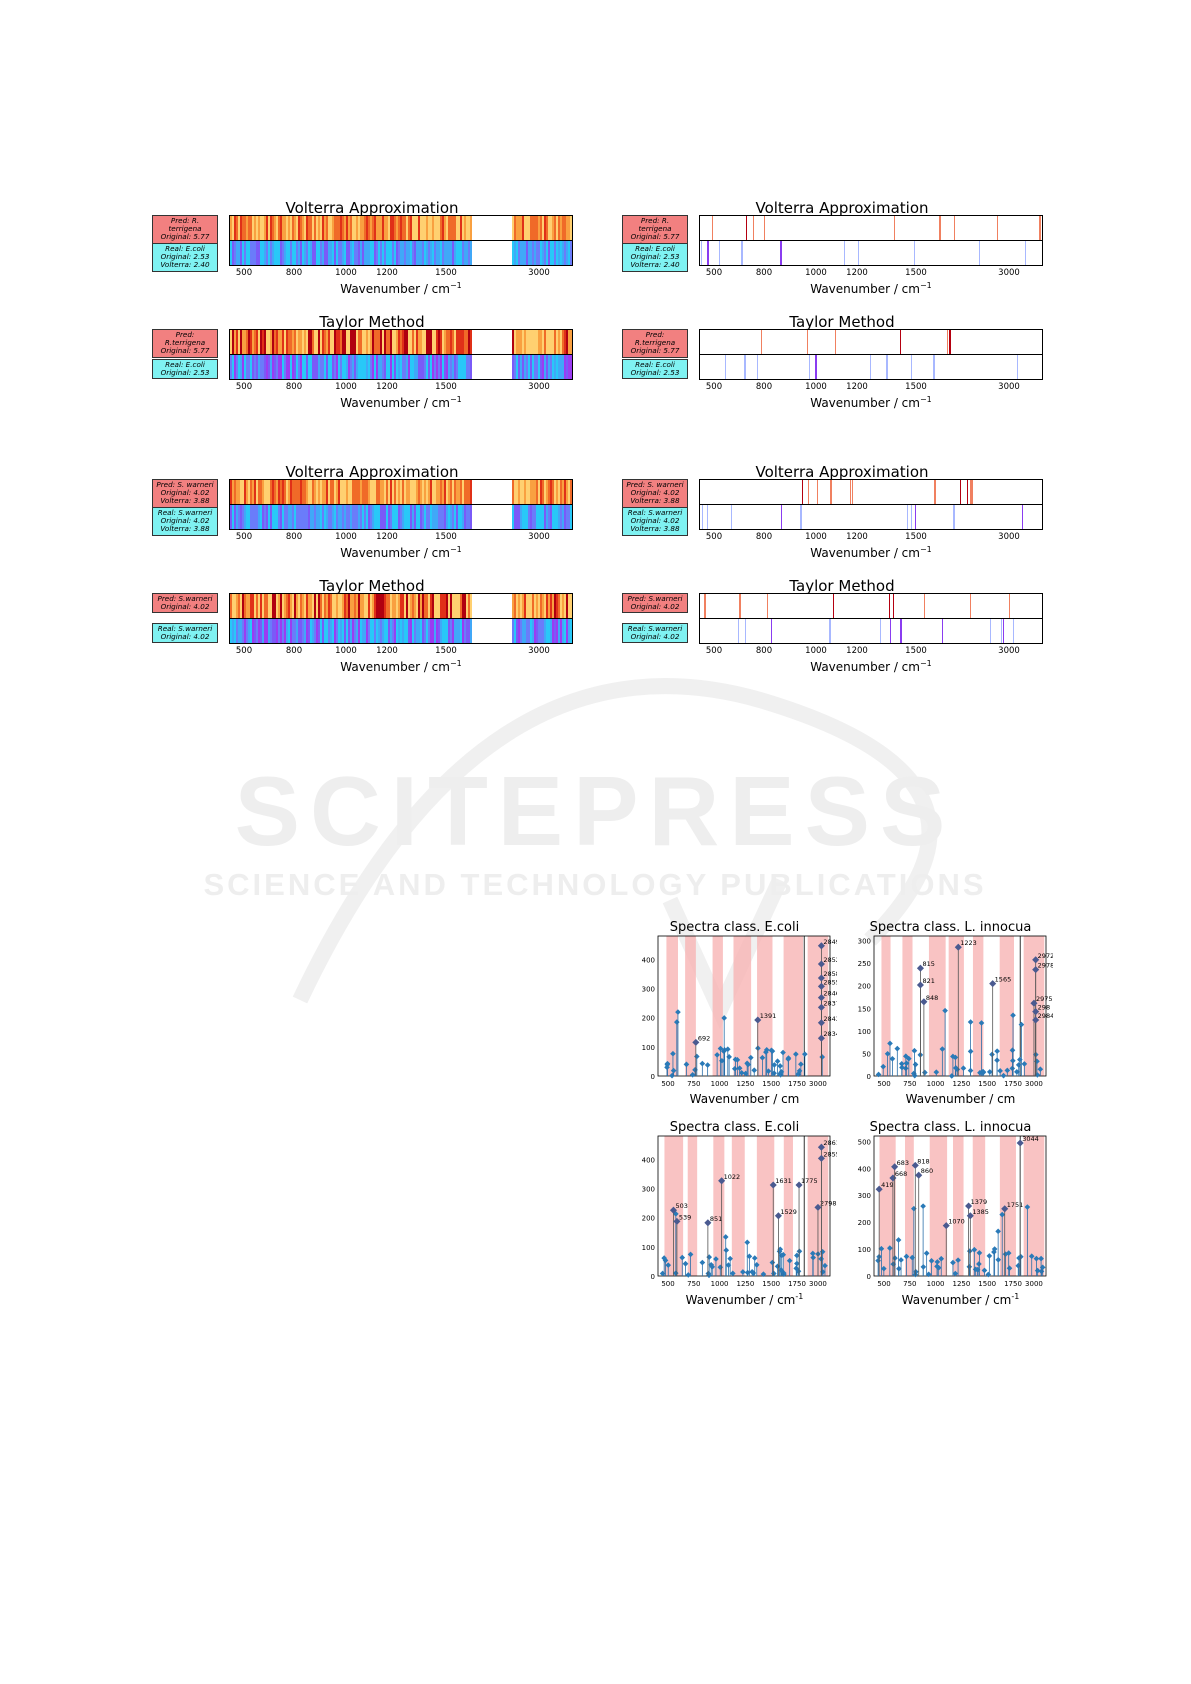 The height and width of the screenshot is (1684, 1191). What do you see at coordinates (185, 603) in the screenshot?
I see `pred-label: Pred: S.warneri Original: 4.02` at bounding box center [185, 603].